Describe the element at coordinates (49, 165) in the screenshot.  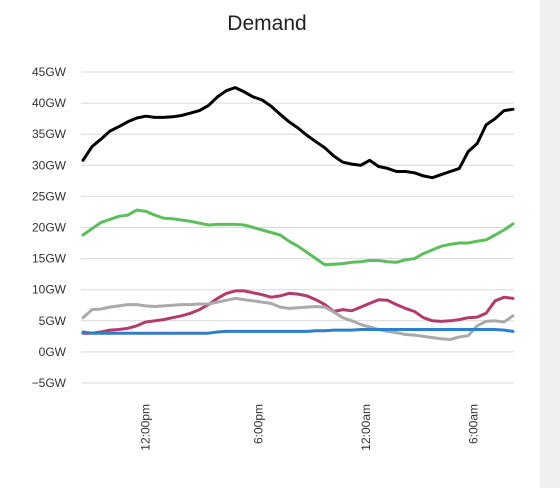
I see `y-tick-label: 30GW` at that location.